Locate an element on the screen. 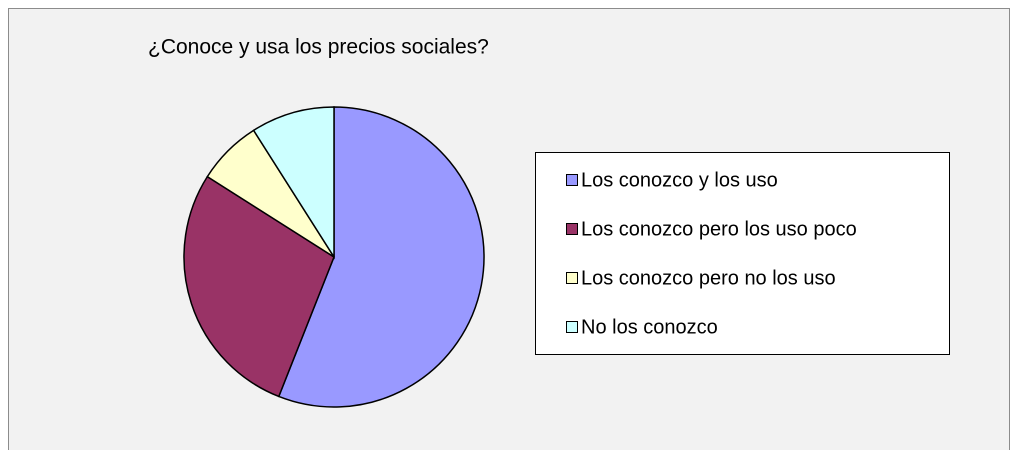 The height and width of the screenshot is (450, 1017). legend-label: No los conozco is located at coordinates (649, 327).